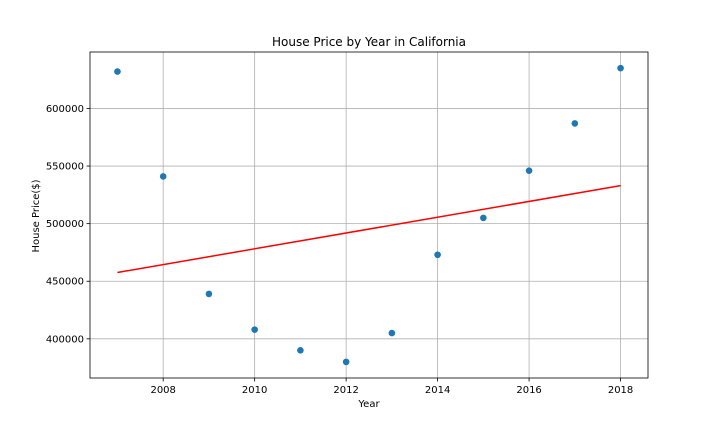 This screenshot has height=432, width=720. What do you see at coordinates (369, 229) in the screenshot?
I see `trend-line` at bounding box center [369, 229].